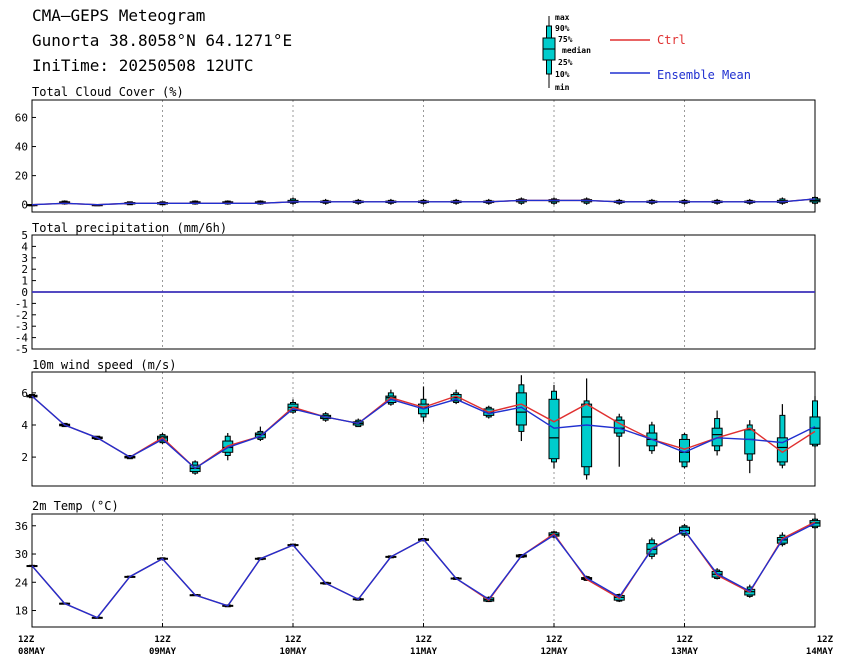  What do you see at coordinates (21, 303) in the screenshot?
I see `y-tick-label: -1` at bounding box center [21, 303].